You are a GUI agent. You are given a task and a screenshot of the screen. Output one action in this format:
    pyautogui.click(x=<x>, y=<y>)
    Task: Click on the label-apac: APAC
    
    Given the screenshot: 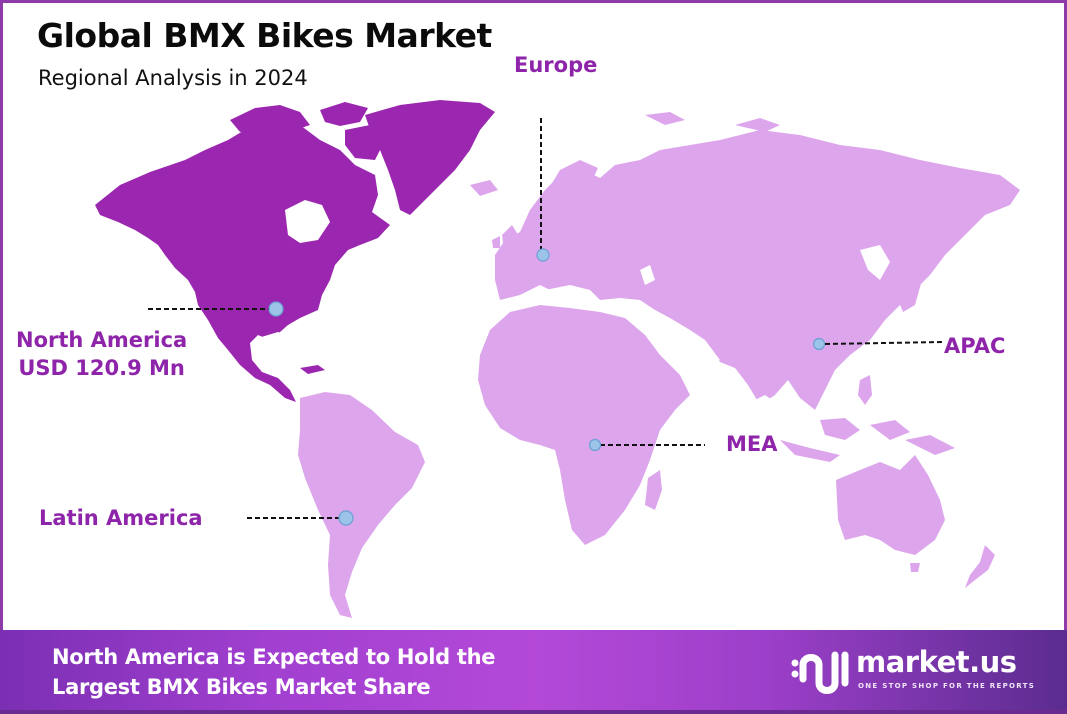 What is the action you would take?
    pyautogui.click(x=975, y=346)
    